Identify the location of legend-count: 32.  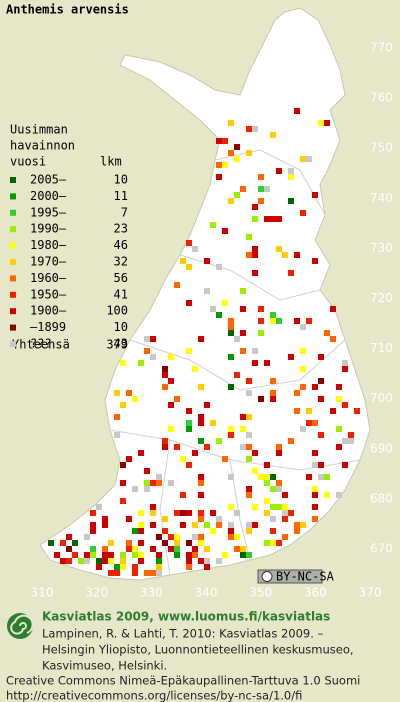
(121, 262).